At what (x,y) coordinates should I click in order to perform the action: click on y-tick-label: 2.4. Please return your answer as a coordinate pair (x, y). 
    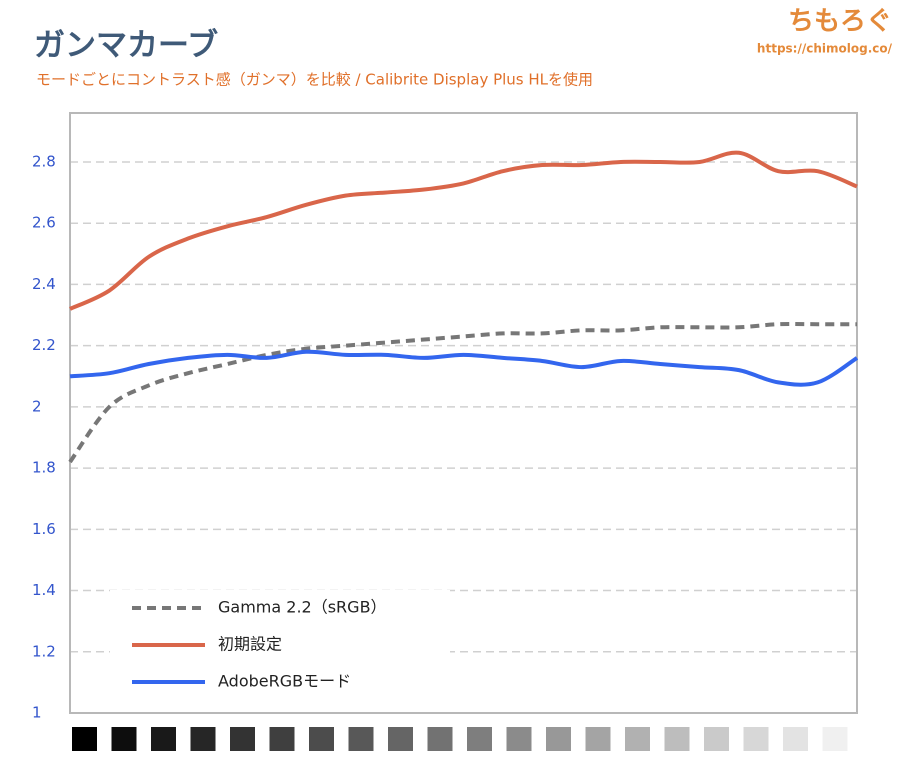
    Looking at the image, I should click on (44, 284).